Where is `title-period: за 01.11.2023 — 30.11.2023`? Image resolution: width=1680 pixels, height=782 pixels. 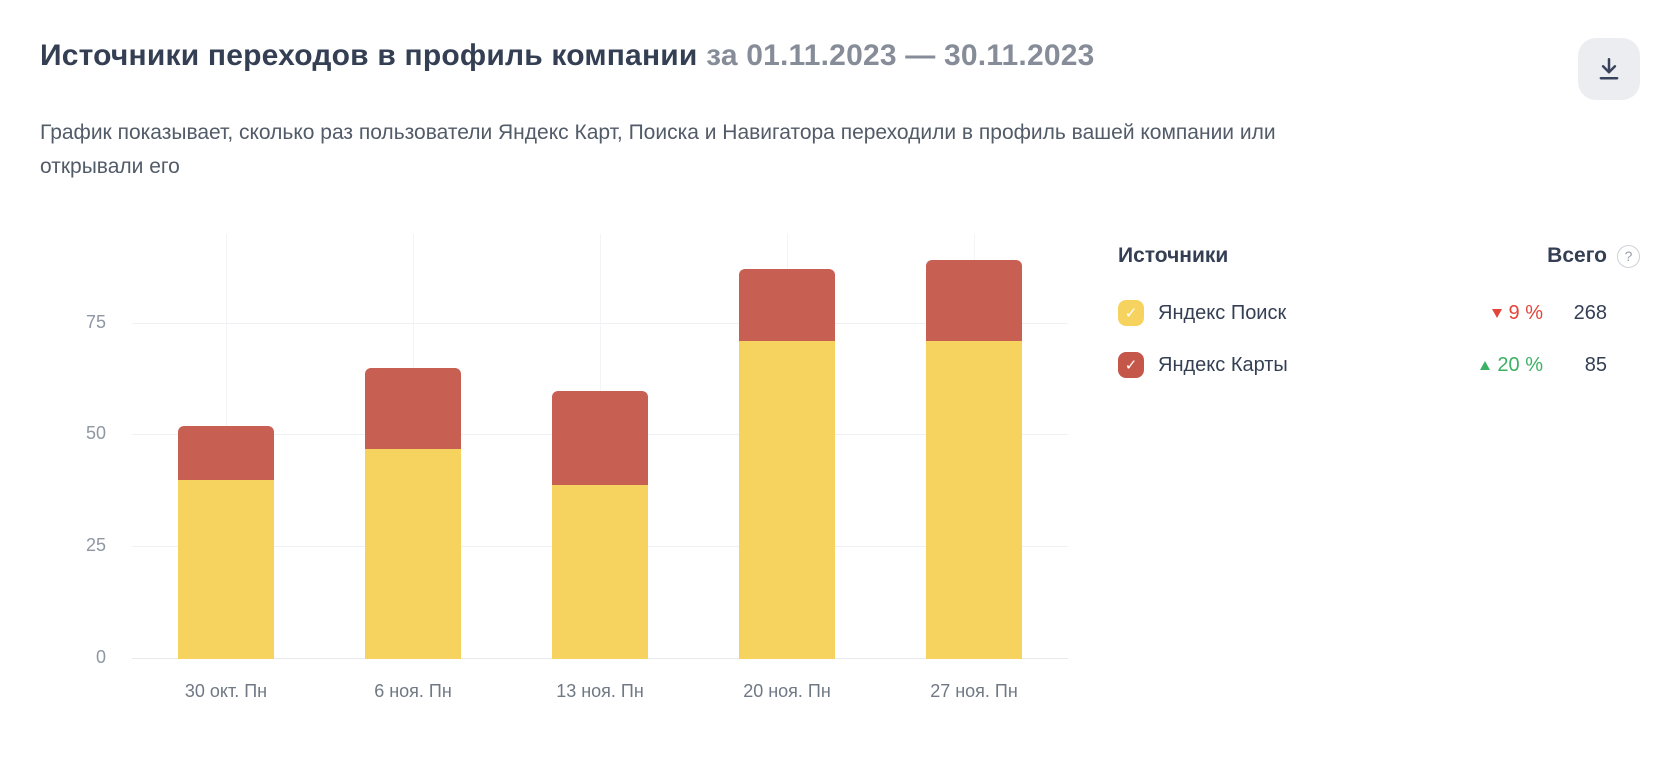
title-period: за 01.11.2023 — 30.11.2023 is located at coordinates (896, 55).